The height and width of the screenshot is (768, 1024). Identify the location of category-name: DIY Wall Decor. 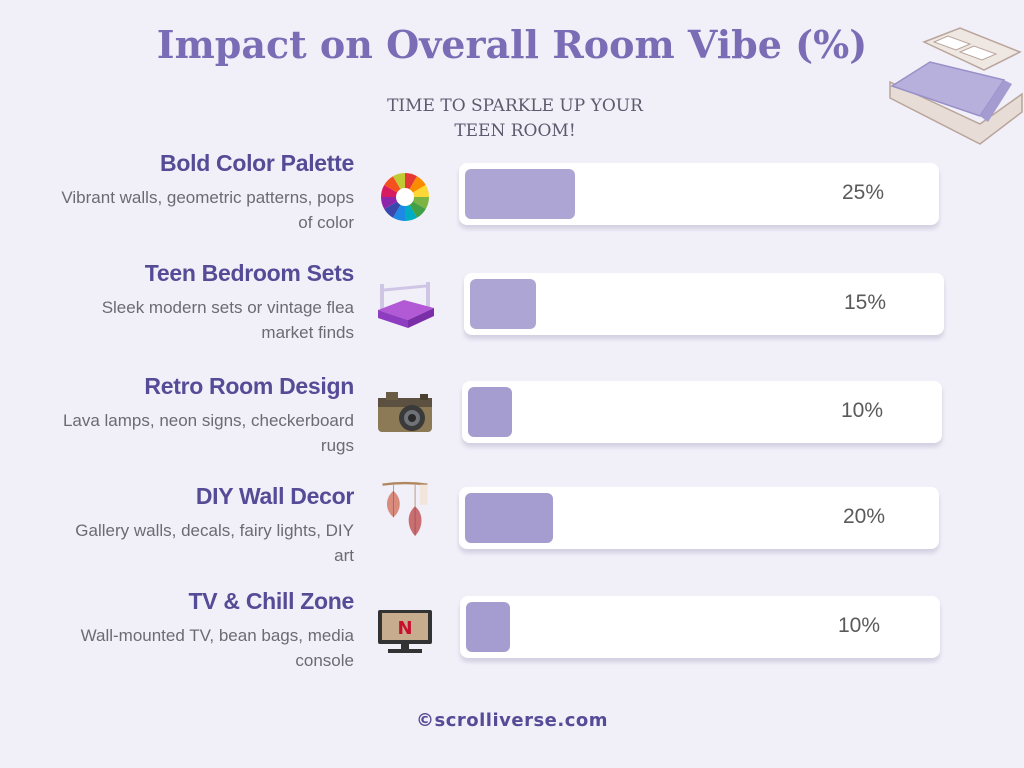
(274, 496).